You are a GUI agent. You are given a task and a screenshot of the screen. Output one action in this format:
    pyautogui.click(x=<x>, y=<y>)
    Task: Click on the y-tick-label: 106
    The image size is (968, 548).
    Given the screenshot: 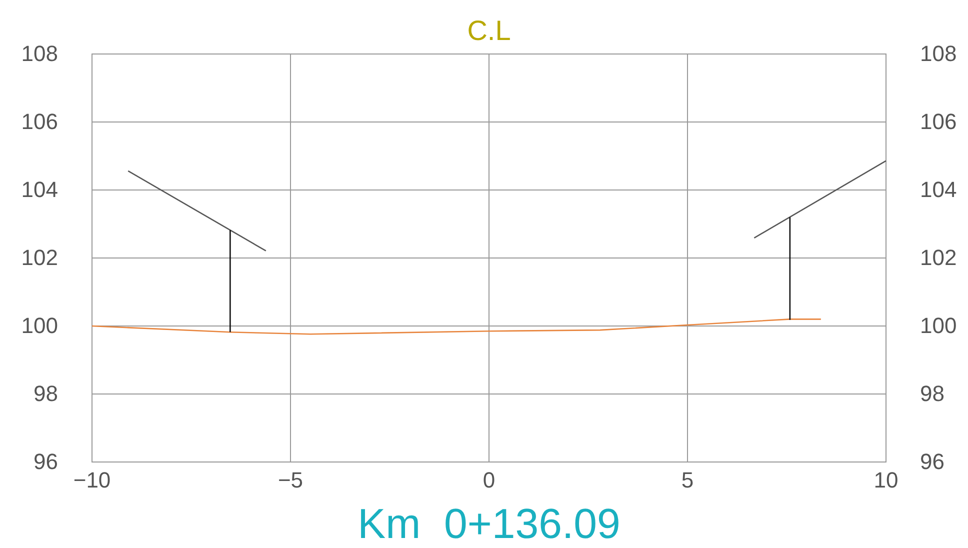 What is the action you would take?
    pyautogui.click(x=39, y=121)
    